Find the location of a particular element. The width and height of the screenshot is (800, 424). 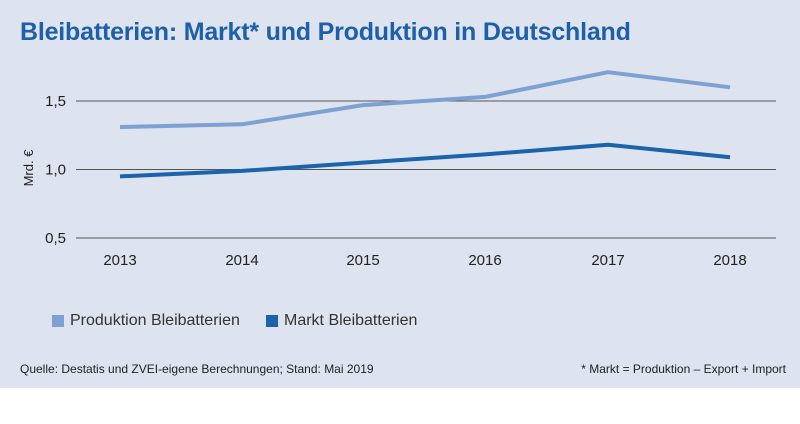

x-tick-label: 2017 is located at coordinates (607, 260).